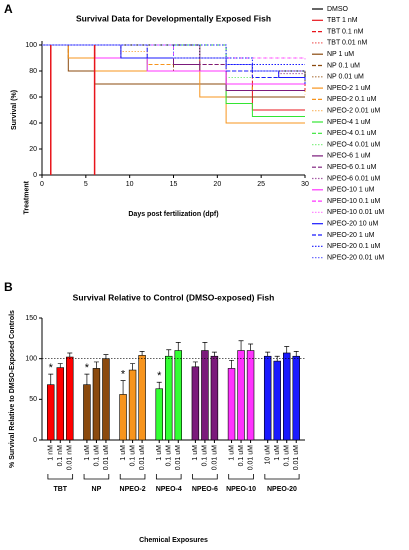  I want to click on x-tick-label: 10 uM, so click(268, 455).